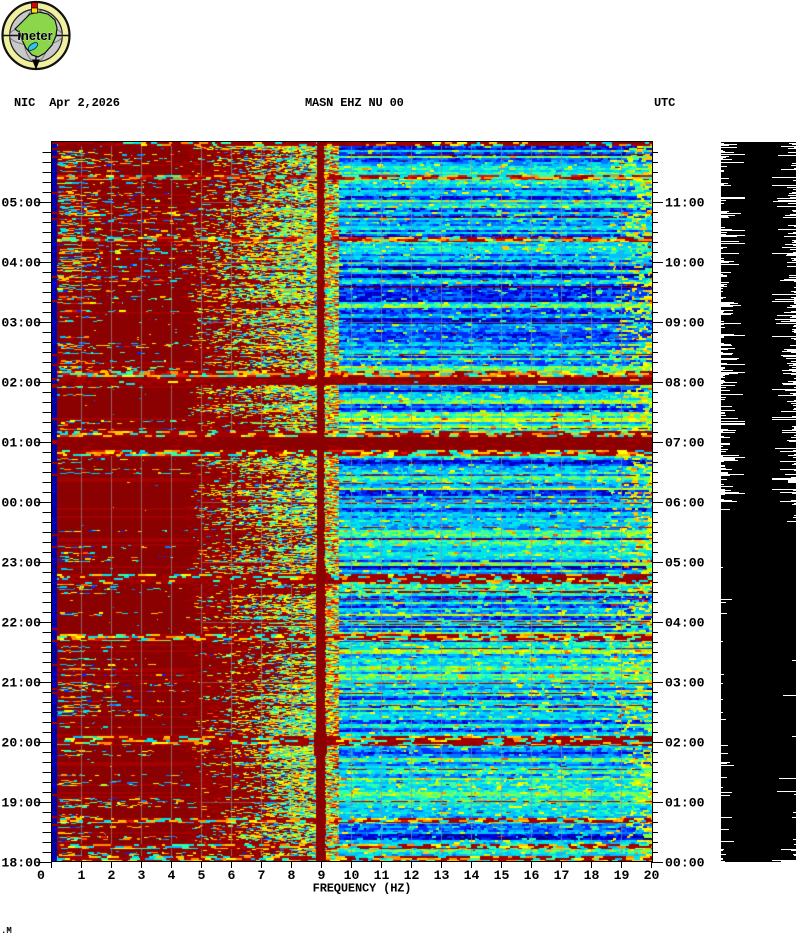 The height and width of the screenshot is (942, 802). Describe the element at coordinates (685, 443) in the screenshot. I see `svg-text: 07:00` at that location.